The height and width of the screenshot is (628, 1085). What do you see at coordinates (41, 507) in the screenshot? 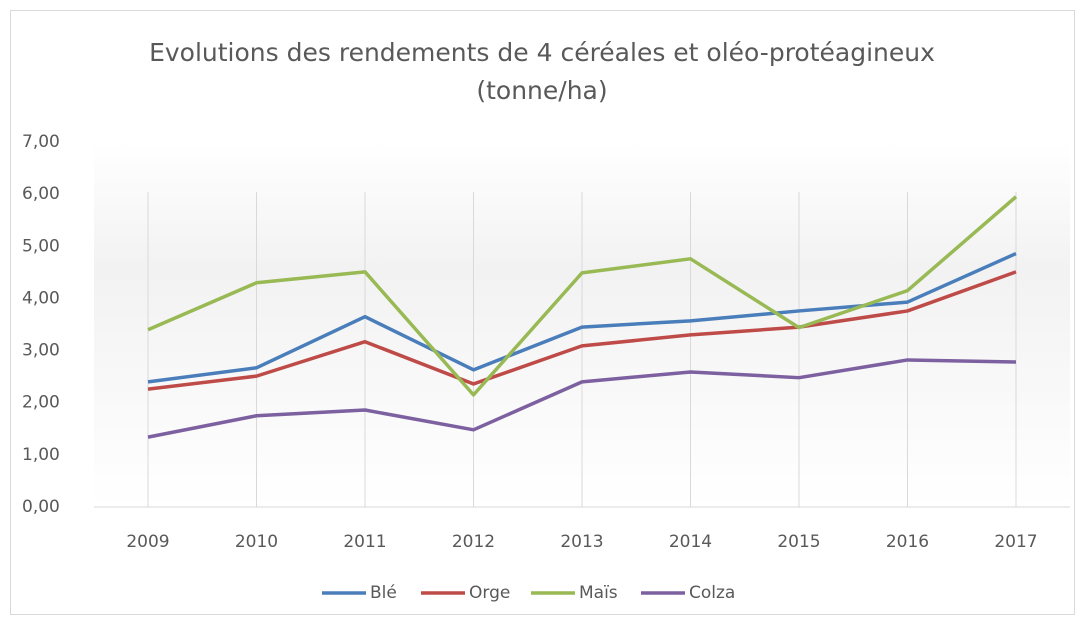
I see `y-tick-label: 0,00` at bounding box center [41, 507].